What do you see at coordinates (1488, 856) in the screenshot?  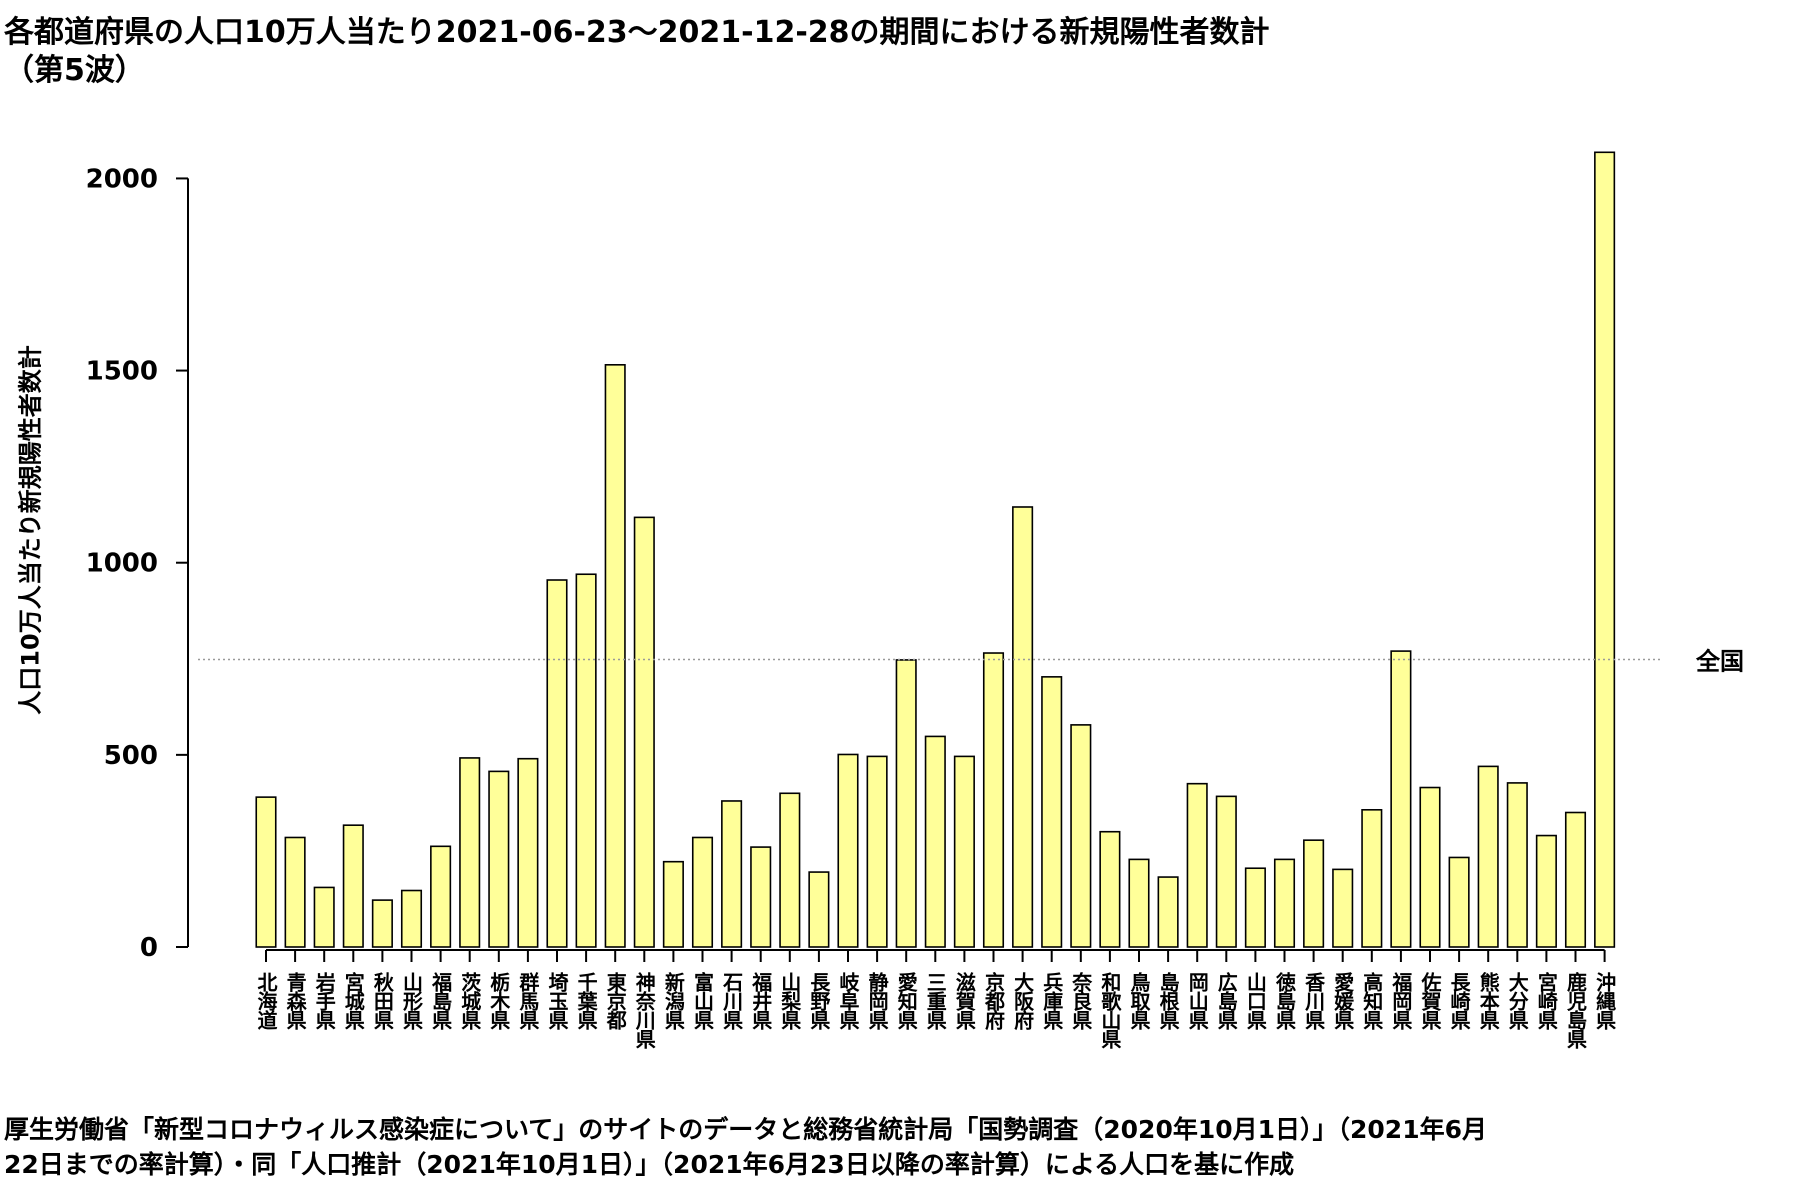 I see `bar-熊本県` at bounding box center [1488, 856].